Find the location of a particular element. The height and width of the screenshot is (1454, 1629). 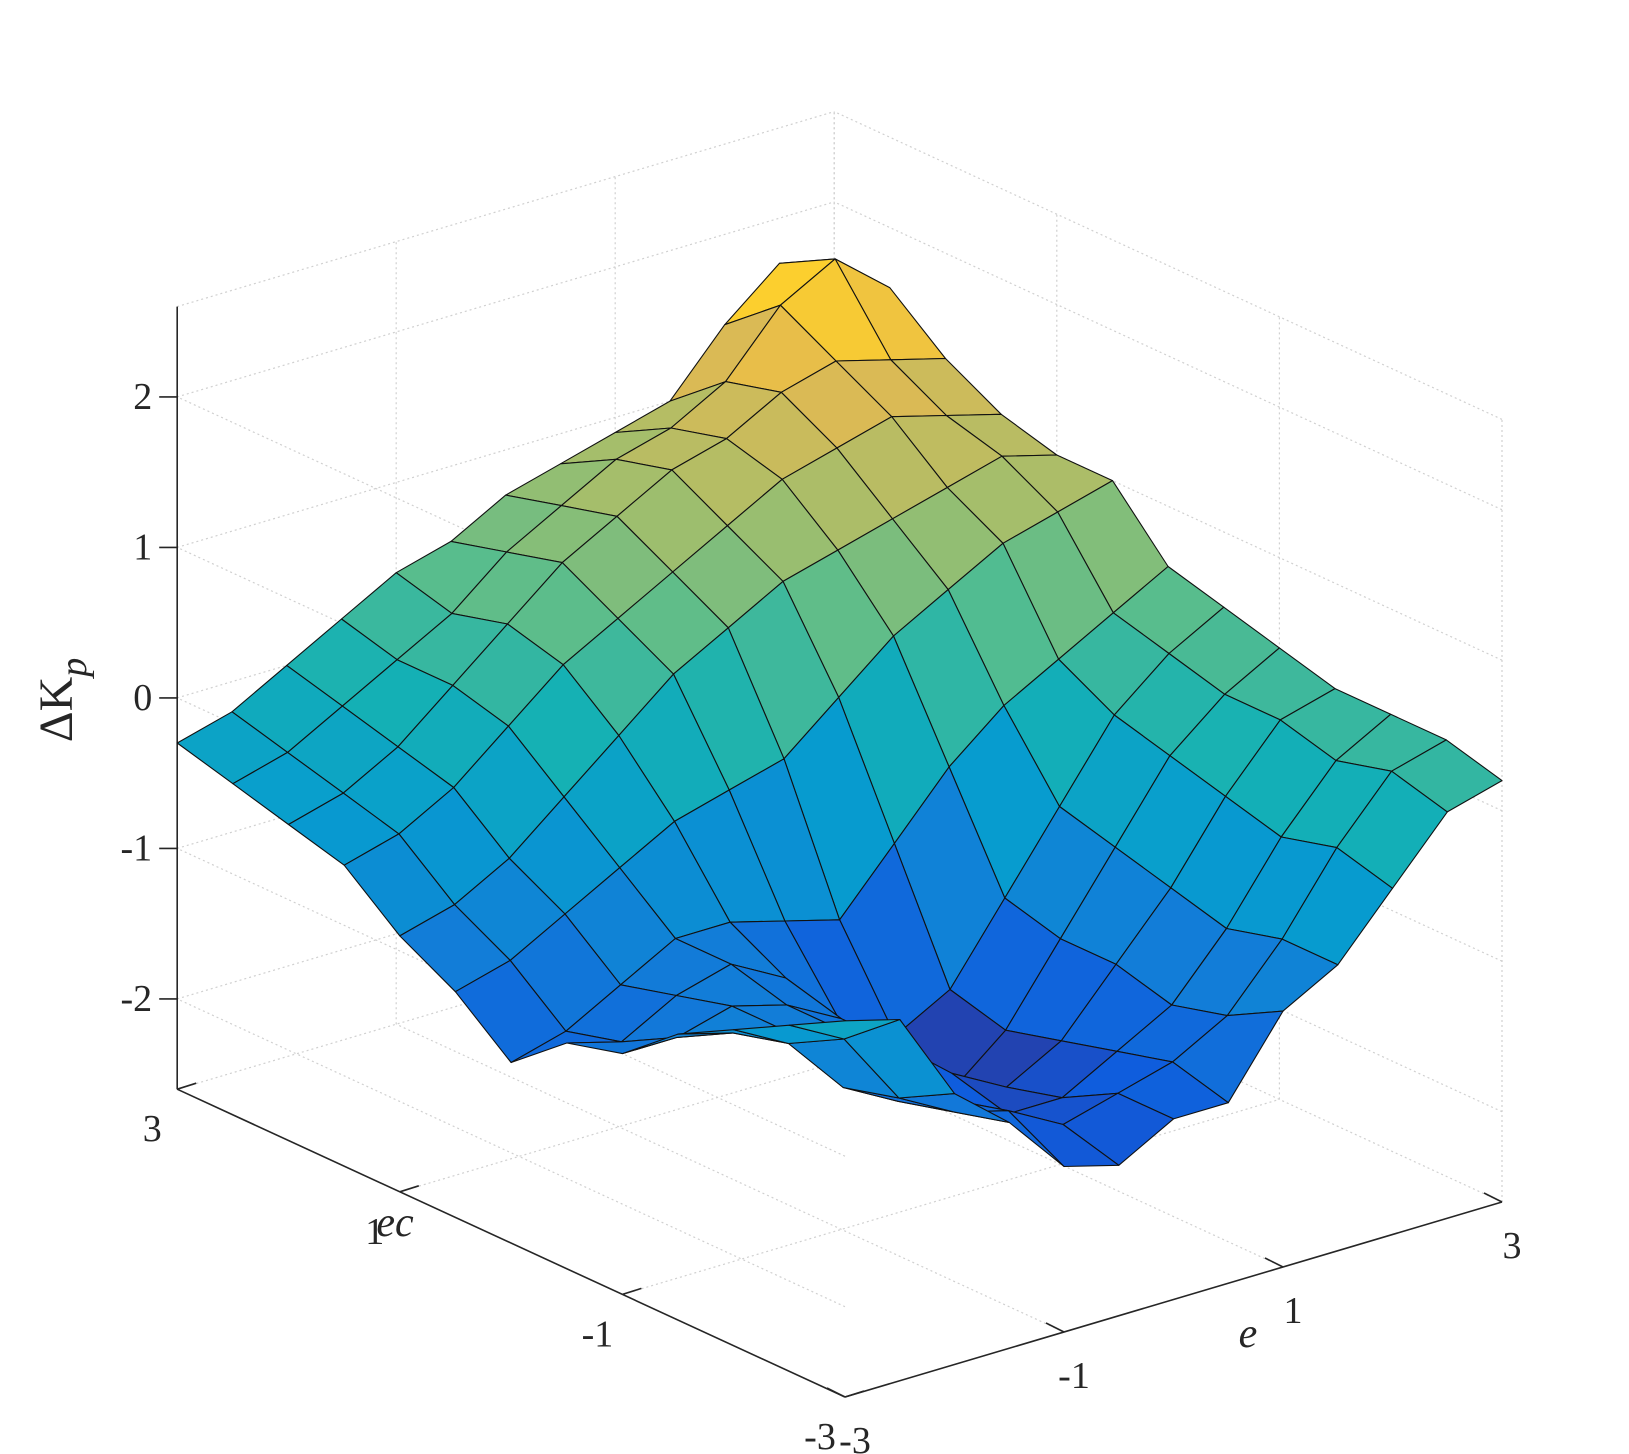

x-tick-label: -1 is located at coordinates (1074, 1376).